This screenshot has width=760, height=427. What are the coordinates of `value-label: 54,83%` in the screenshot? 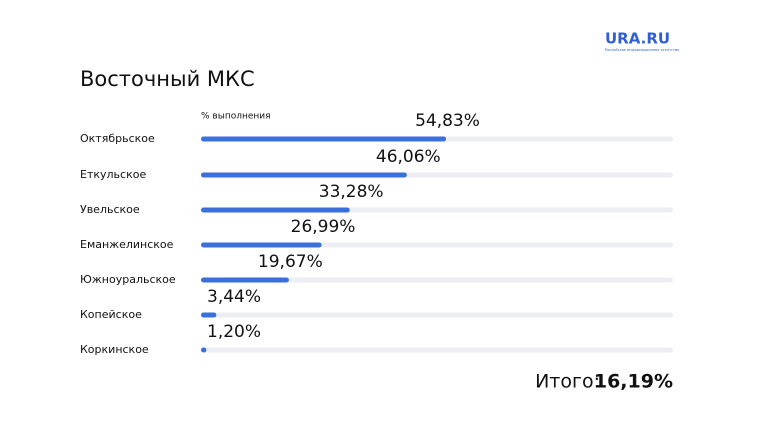 It's located at (447, 121).